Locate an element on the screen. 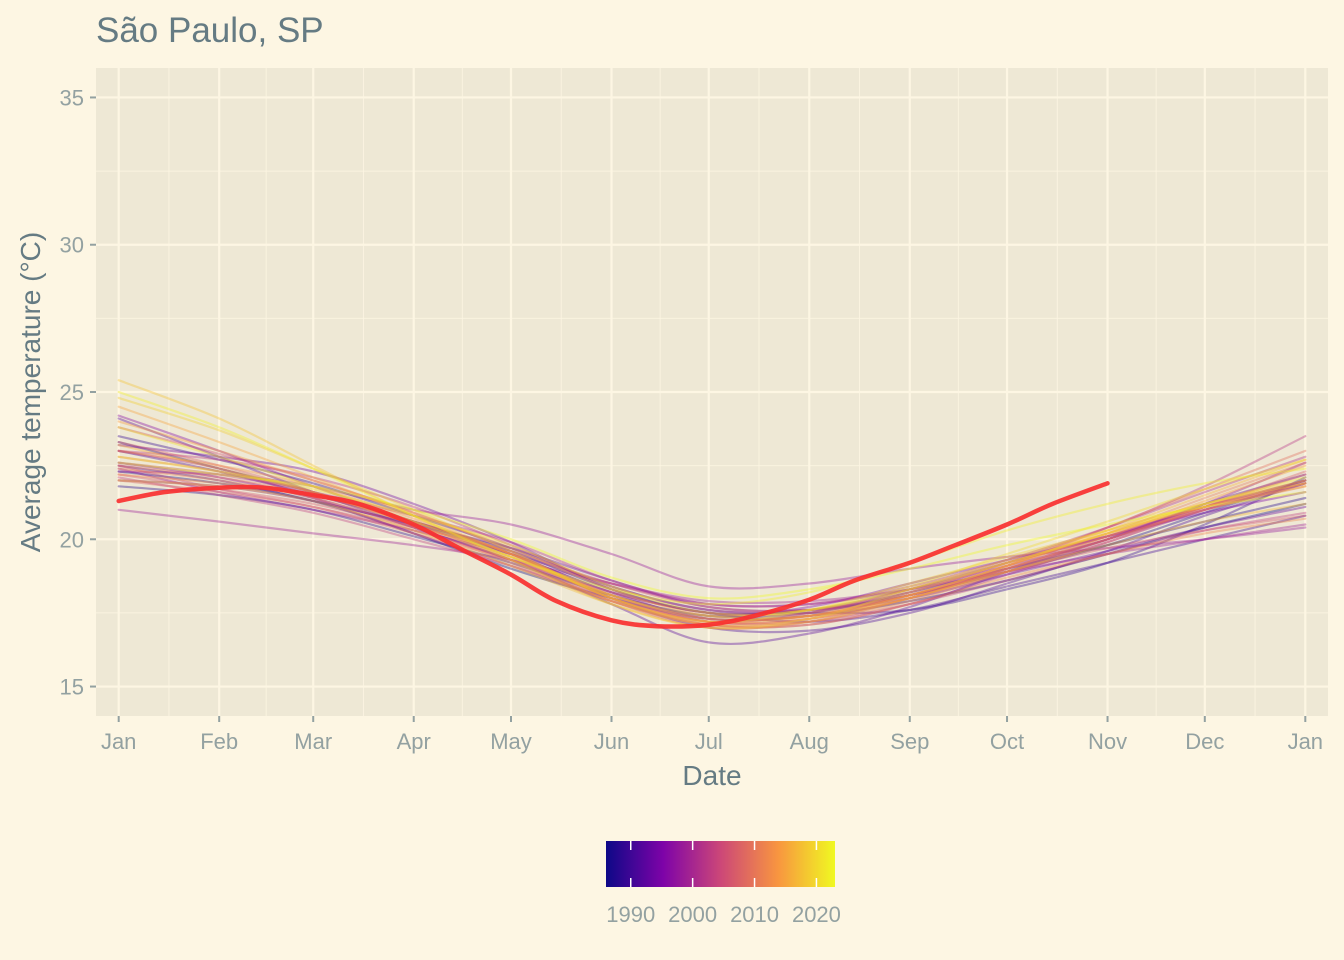 The image size is (1344, 960). y-tick-label: 35 is located at coordinates (72, 97).